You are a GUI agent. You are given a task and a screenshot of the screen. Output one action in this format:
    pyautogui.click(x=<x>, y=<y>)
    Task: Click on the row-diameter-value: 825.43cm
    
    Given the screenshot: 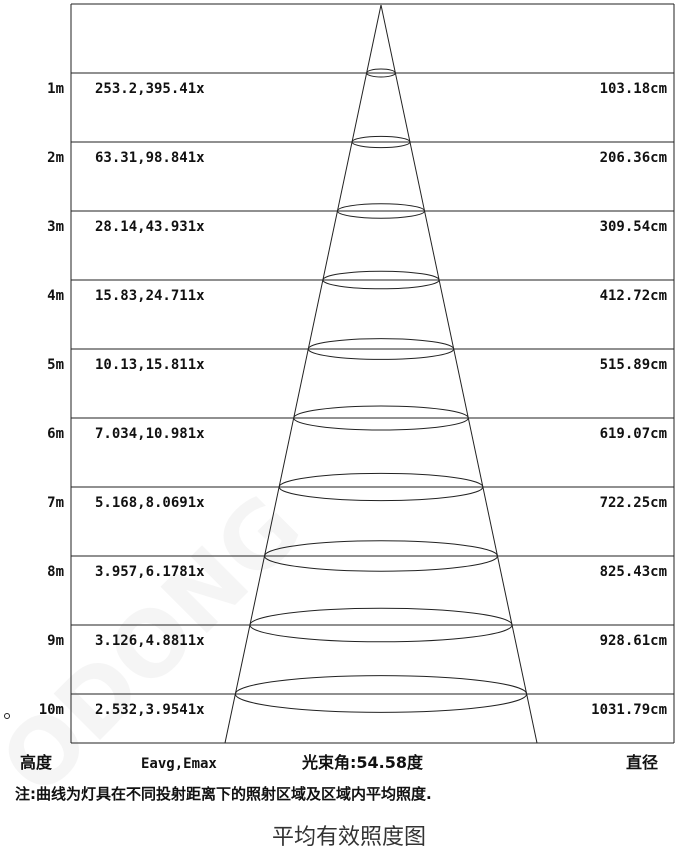 What is the action you would take?
    pyautogui.click(x=633, y=572)
    